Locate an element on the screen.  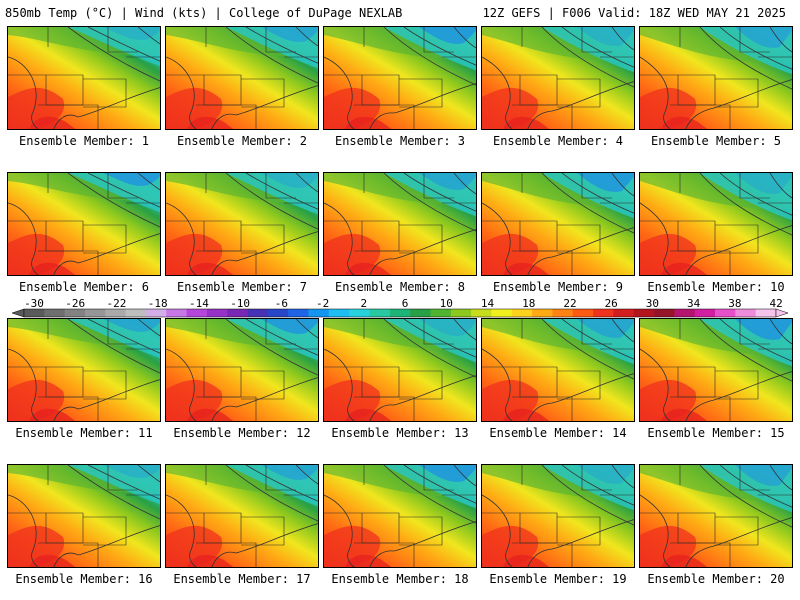
ensemble-member-label: Ensemble Member: 18 is located at coordinates (400, 579).